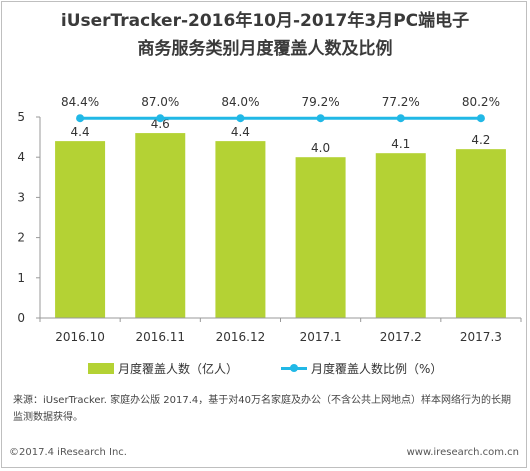 The width and height of the screenshot is (530, 471). Describe the element at coordinates (481, 102) in the screenshot. I see `ratio-value-label: 80.2%` at that location.